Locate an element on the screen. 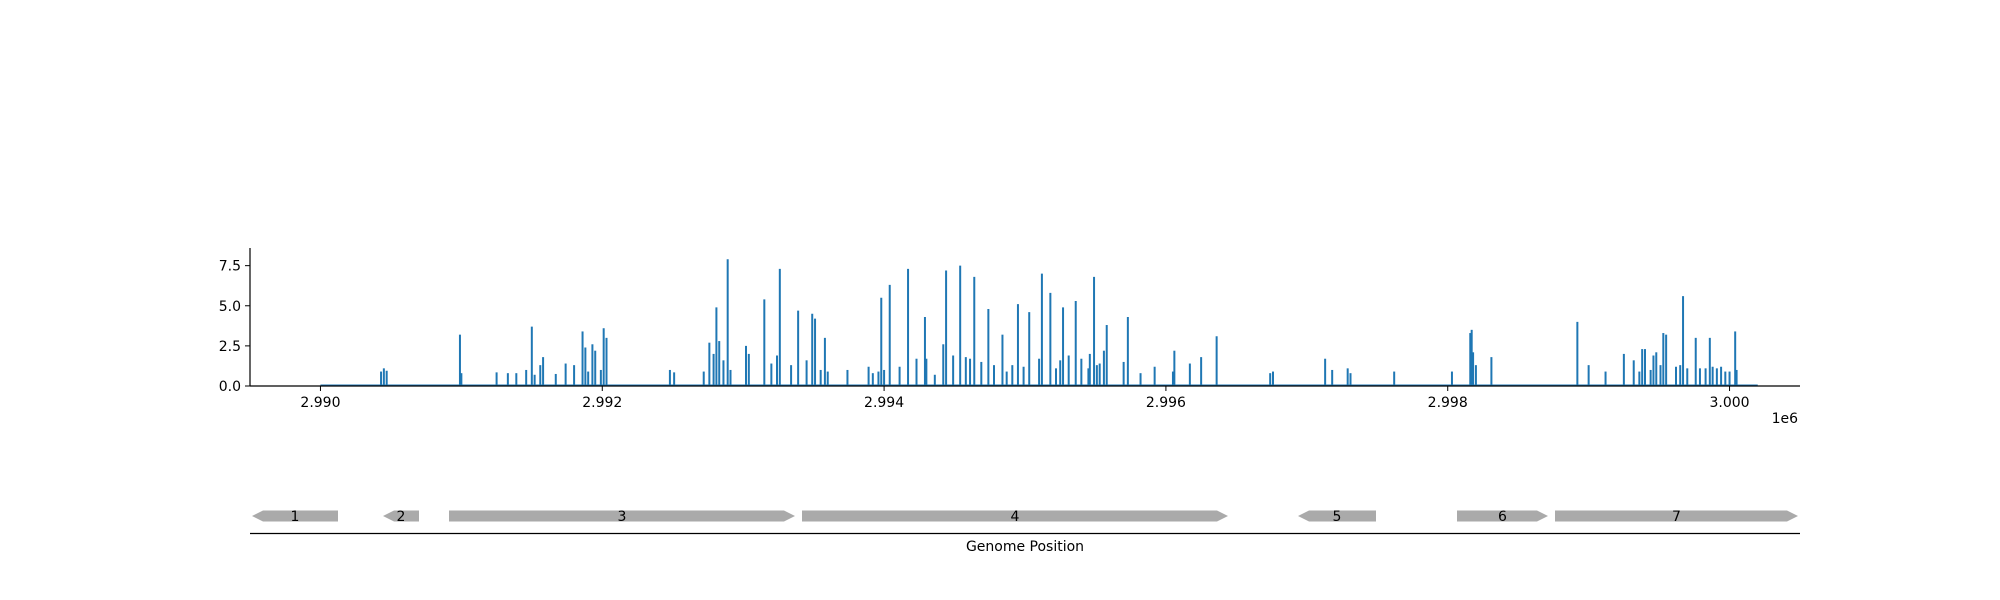 Image resolution: width=2000 pixels, height=600 pixels. x-tick-label: 2.998 is located at coordinates (1448, 403).